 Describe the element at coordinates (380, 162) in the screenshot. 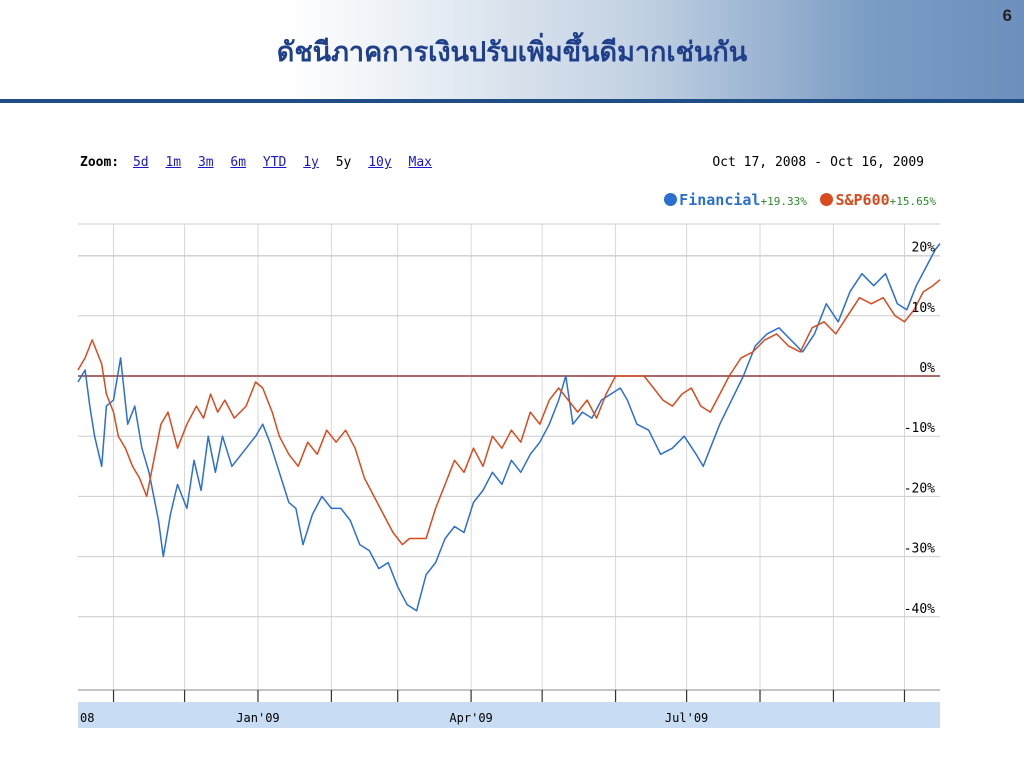

I see `zoom-option-10y: 10y` at that location.